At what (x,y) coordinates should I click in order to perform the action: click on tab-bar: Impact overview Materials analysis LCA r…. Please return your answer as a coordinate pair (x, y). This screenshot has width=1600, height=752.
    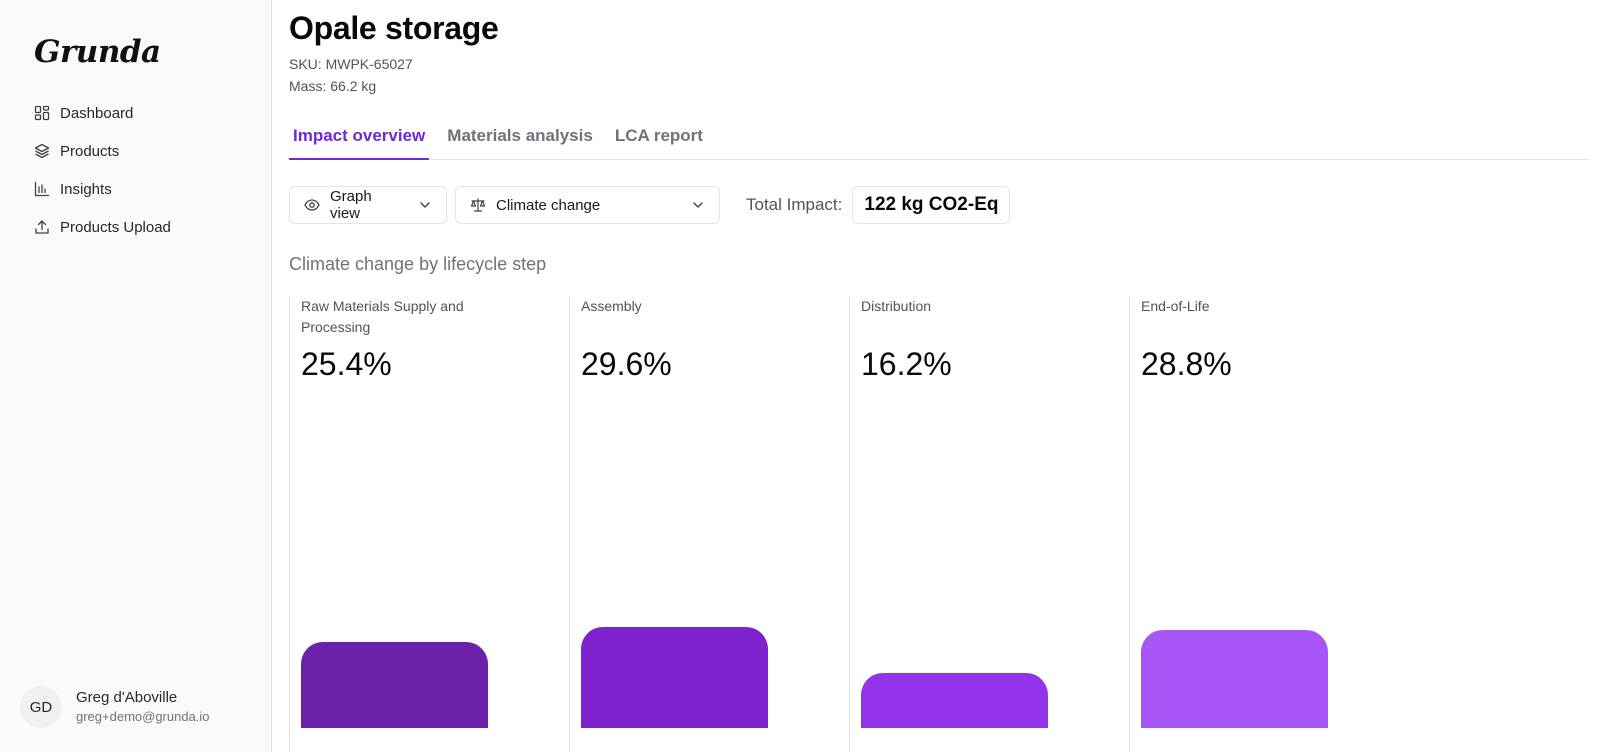
    Looking at the image, I should click on (939, 139).